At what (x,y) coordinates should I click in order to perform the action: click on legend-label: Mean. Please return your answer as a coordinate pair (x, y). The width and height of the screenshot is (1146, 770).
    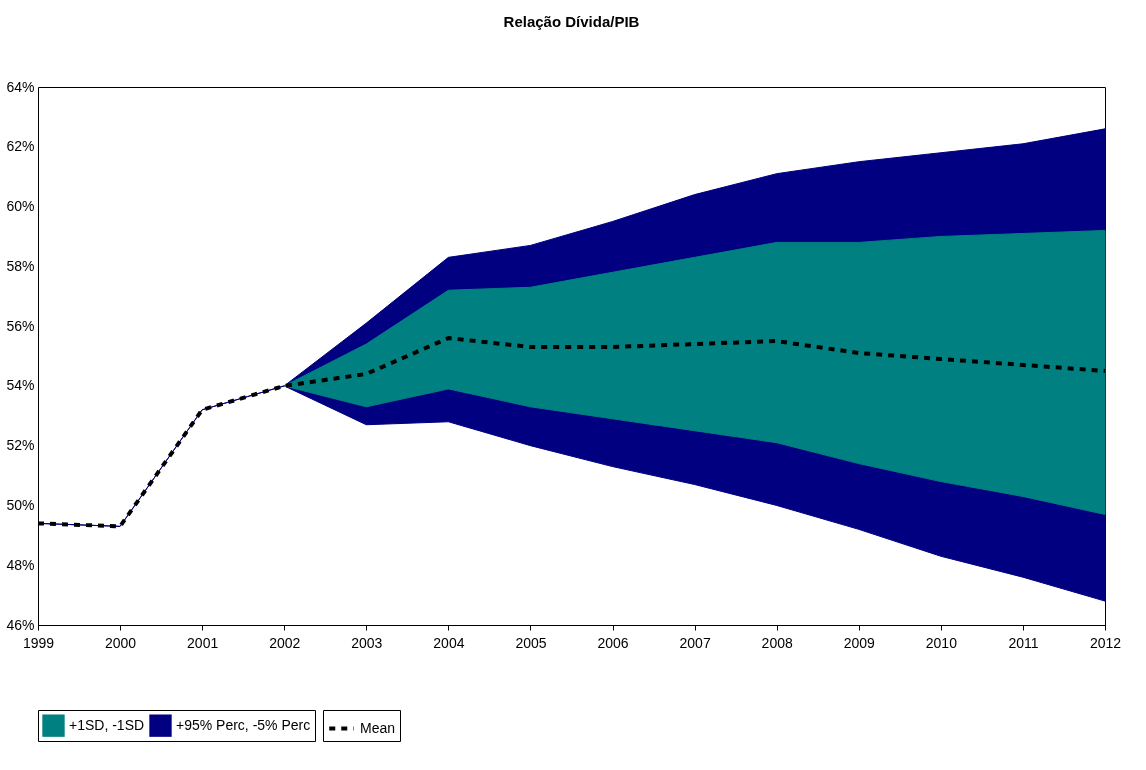
    Looking at the image, I should click on (378, 727).